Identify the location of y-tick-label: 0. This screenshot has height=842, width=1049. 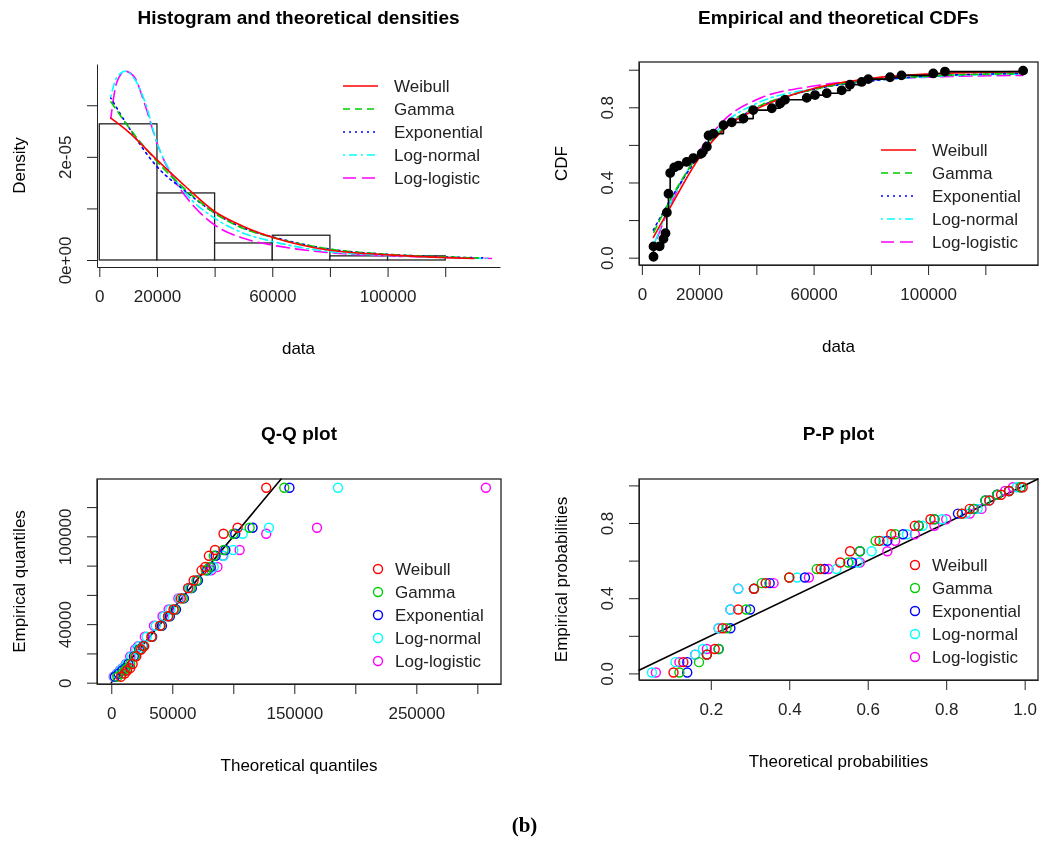
(65, 683).